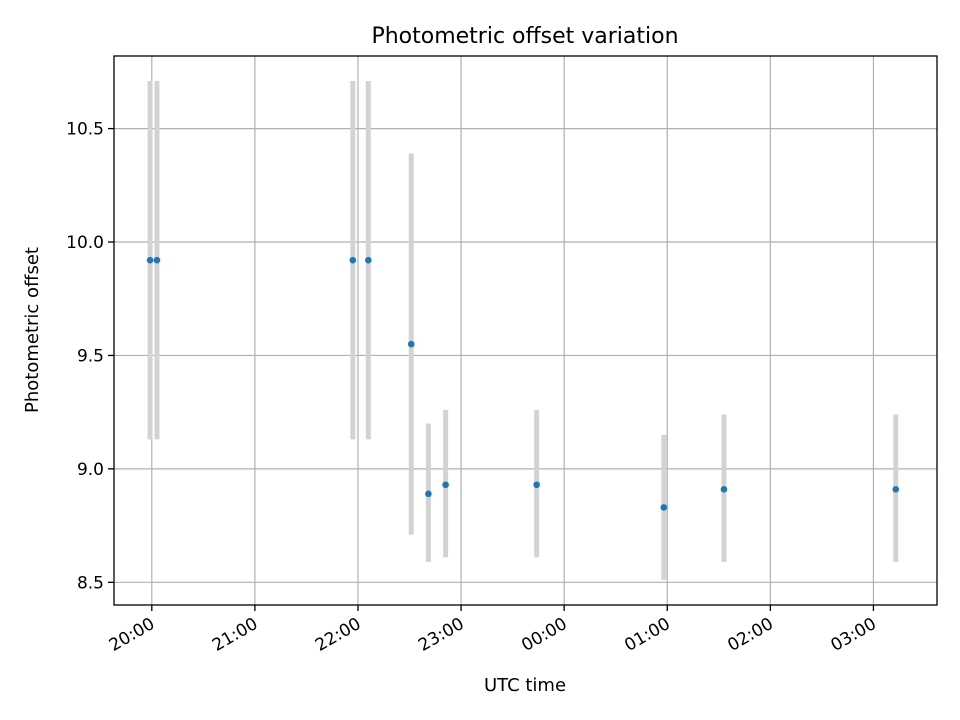 The width and height of the screenshot is (960, 720). Describe the element at coordinates (85, 243) in the screenshot. I see `y-tick-label: 10.0` at that location.